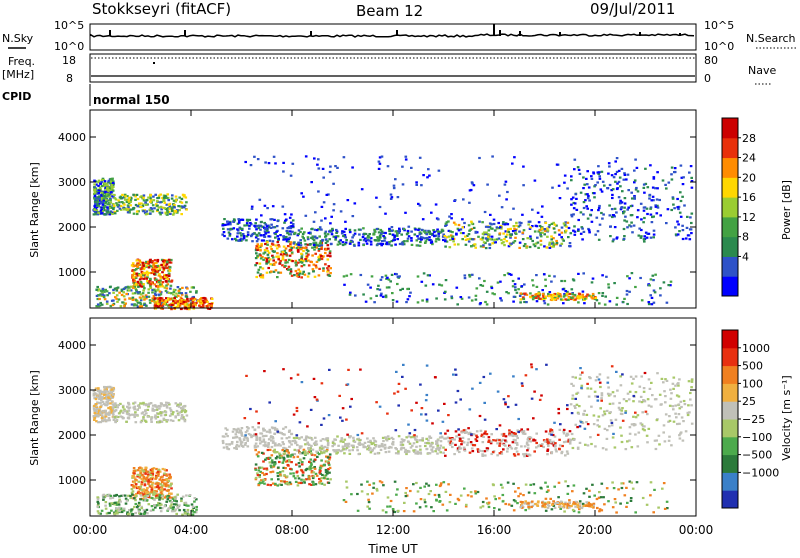  Describe the element at coordinates (749, 177) in the screenshot. I see `colorbar-tick-label: 20` at that location.